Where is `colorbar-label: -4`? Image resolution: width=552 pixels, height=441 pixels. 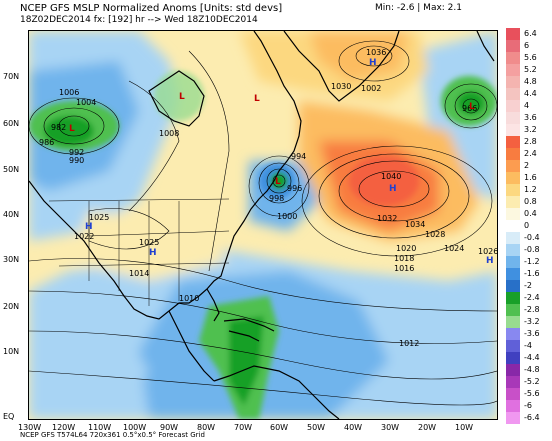 colorbar-label: -4 is located at coordinates (528, 345).